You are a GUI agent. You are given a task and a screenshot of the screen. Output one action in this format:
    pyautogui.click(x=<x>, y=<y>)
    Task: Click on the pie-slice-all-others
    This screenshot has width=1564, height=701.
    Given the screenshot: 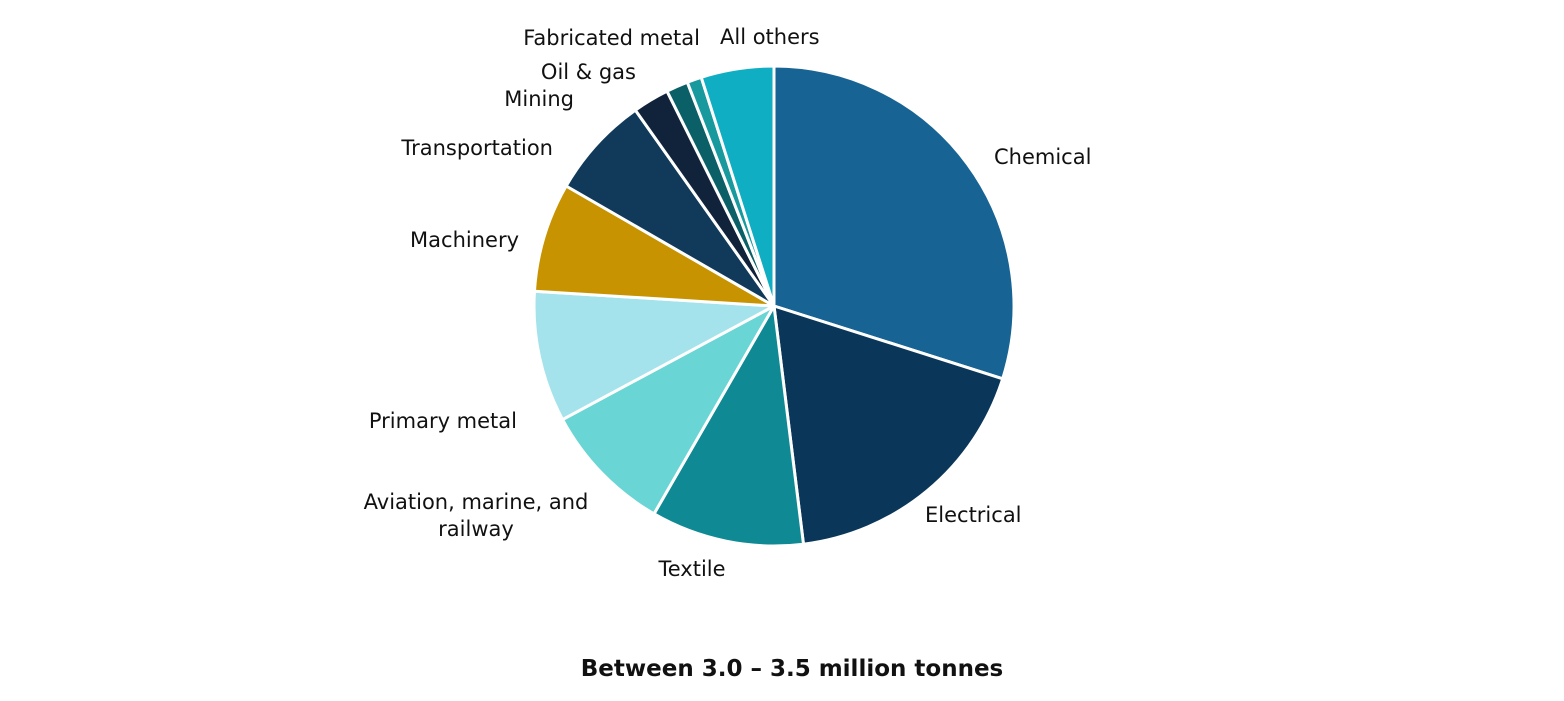 What is the action you would take?
    pyautogui.click(x=737, y=186)
    